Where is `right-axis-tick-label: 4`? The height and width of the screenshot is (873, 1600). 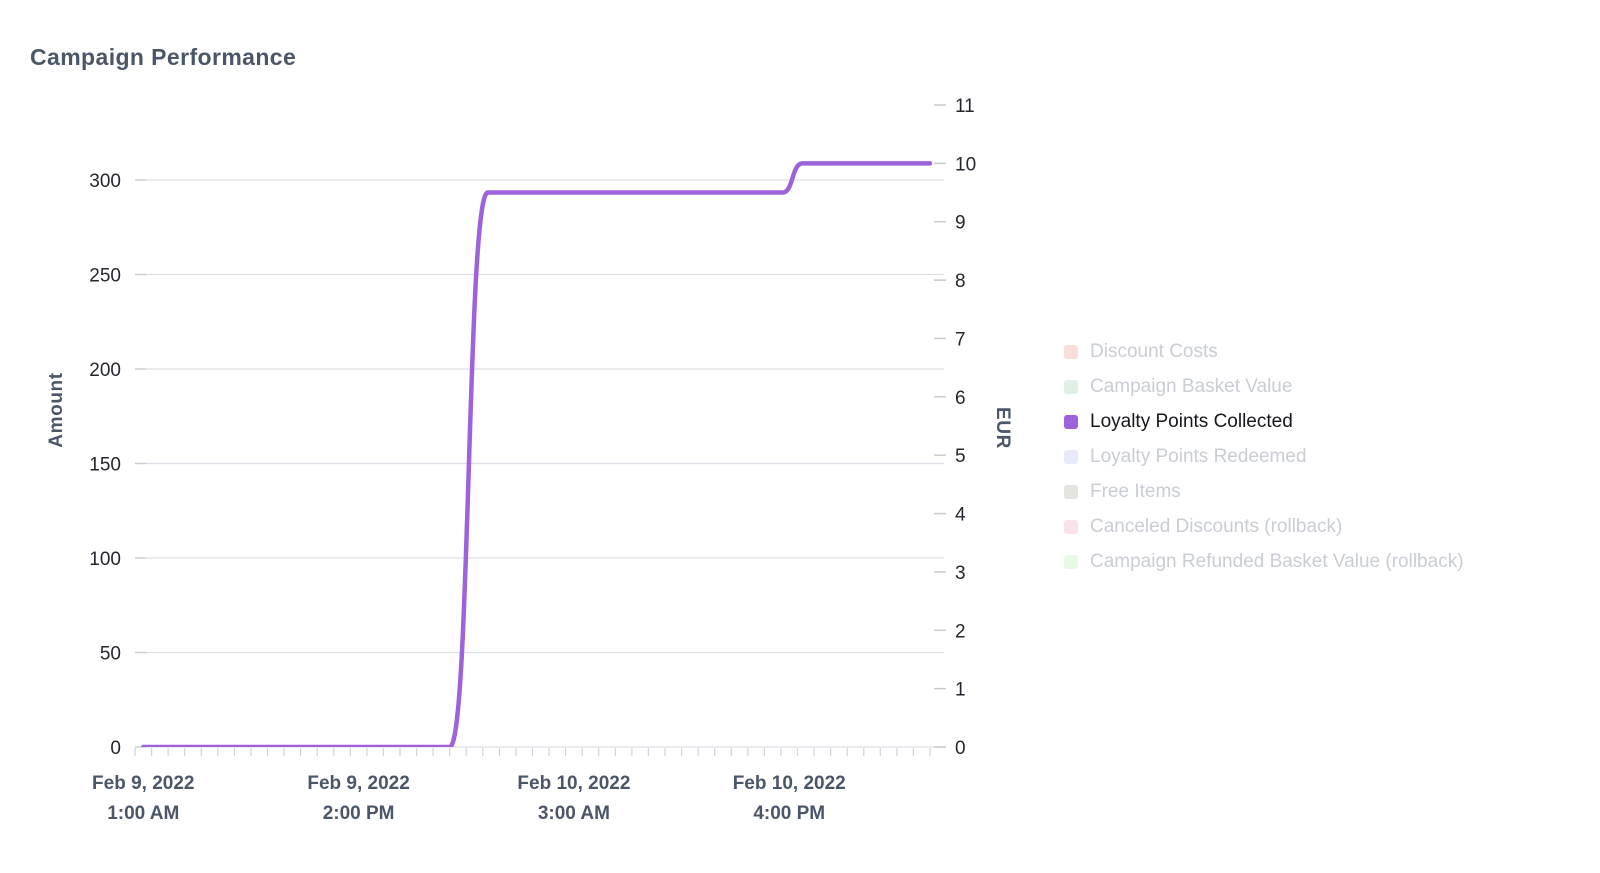 right-axis-tick-label: 4 is located at coordinates (960, 515).